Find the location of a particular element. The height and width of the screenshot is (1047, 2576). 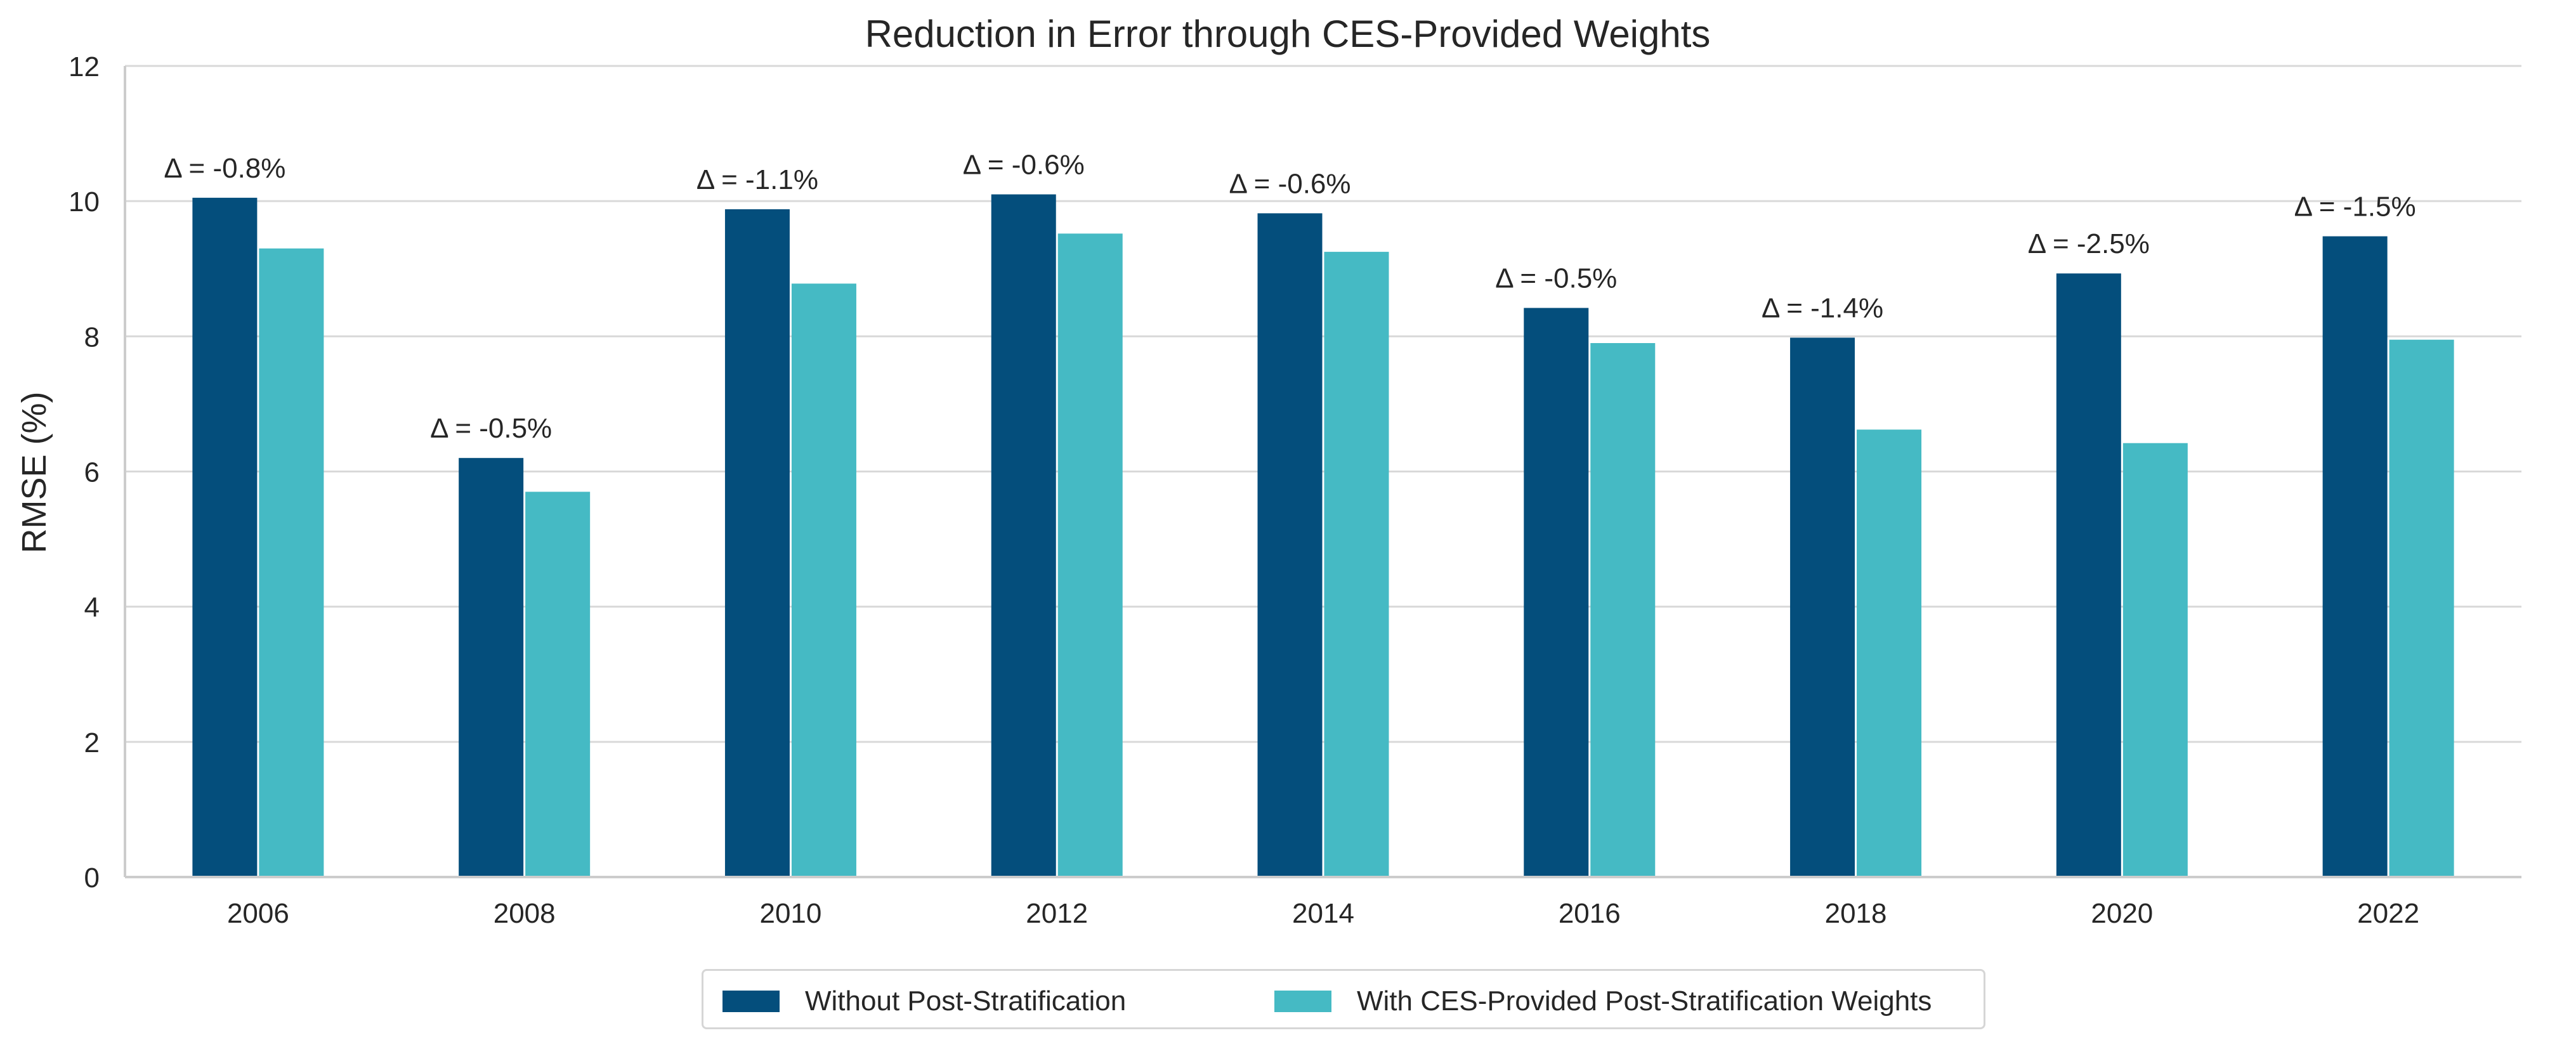

legend-item-without: Without Post-Stratification is located at coordinates (924, 1001).